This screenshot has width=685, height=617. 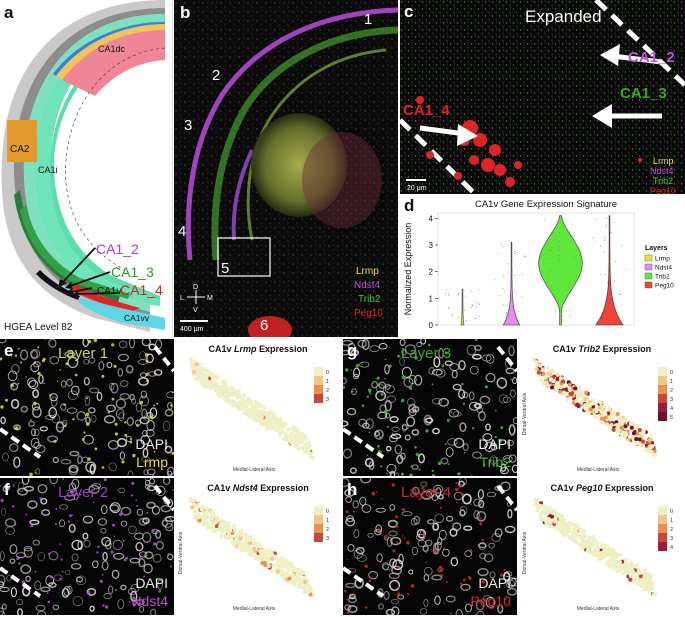 I want to click on spatial-plot-title: CA1v Lrmp Expression, so click(x=257, y=349).